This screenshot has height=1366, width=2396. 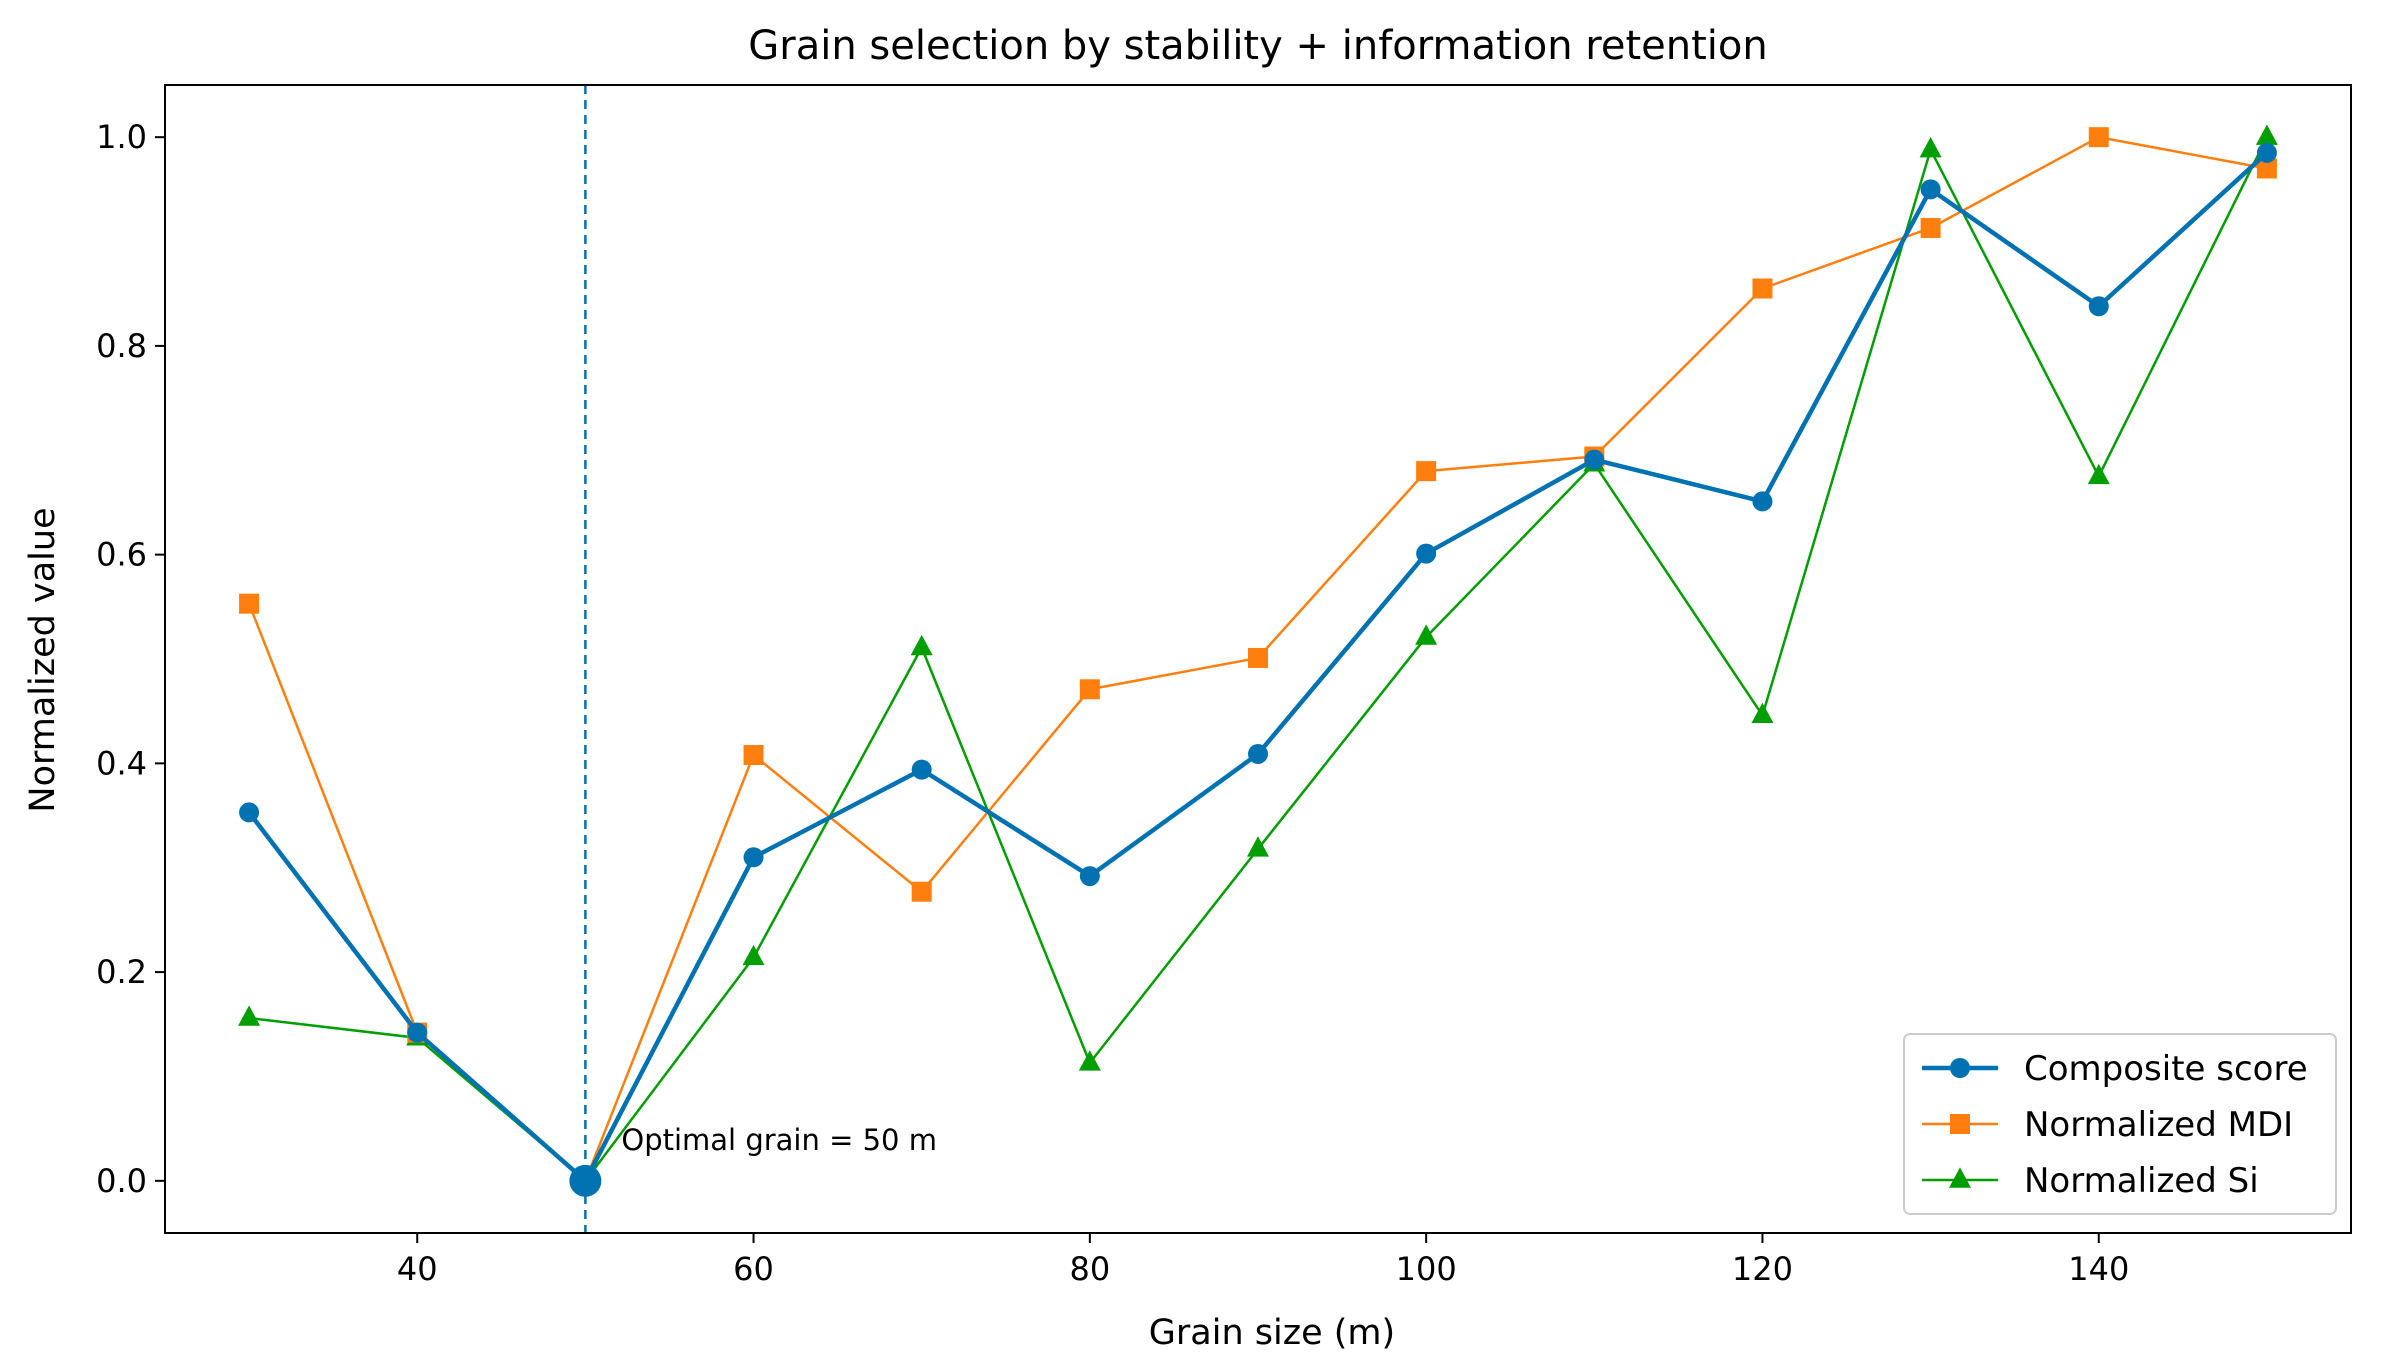 I want to click on x-tick-label: 100, so click(x=1426, y=1269).